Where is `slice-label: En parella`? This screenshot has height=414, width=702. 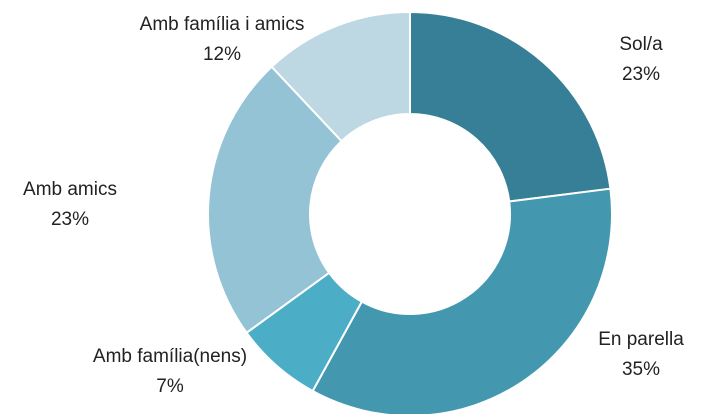 slice-label: En parella is located at coordinates (641, 339).